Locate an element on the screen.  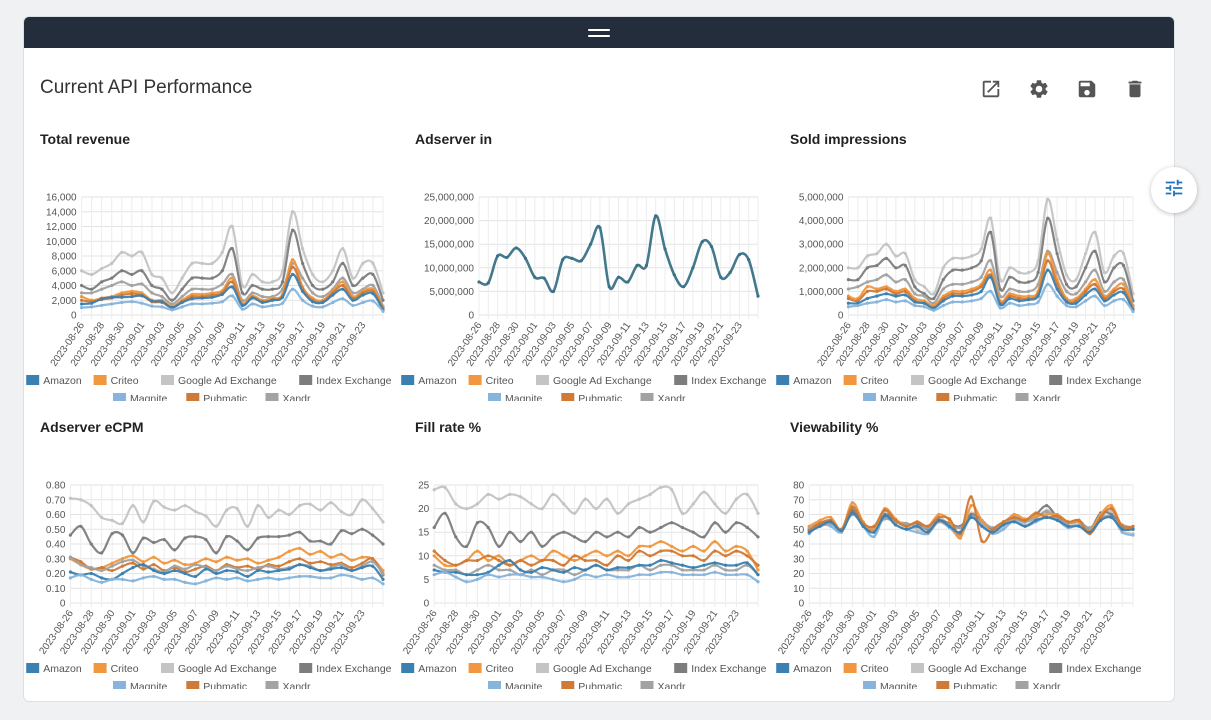
legend-label: Criteo is located at coordinates (875, 381).